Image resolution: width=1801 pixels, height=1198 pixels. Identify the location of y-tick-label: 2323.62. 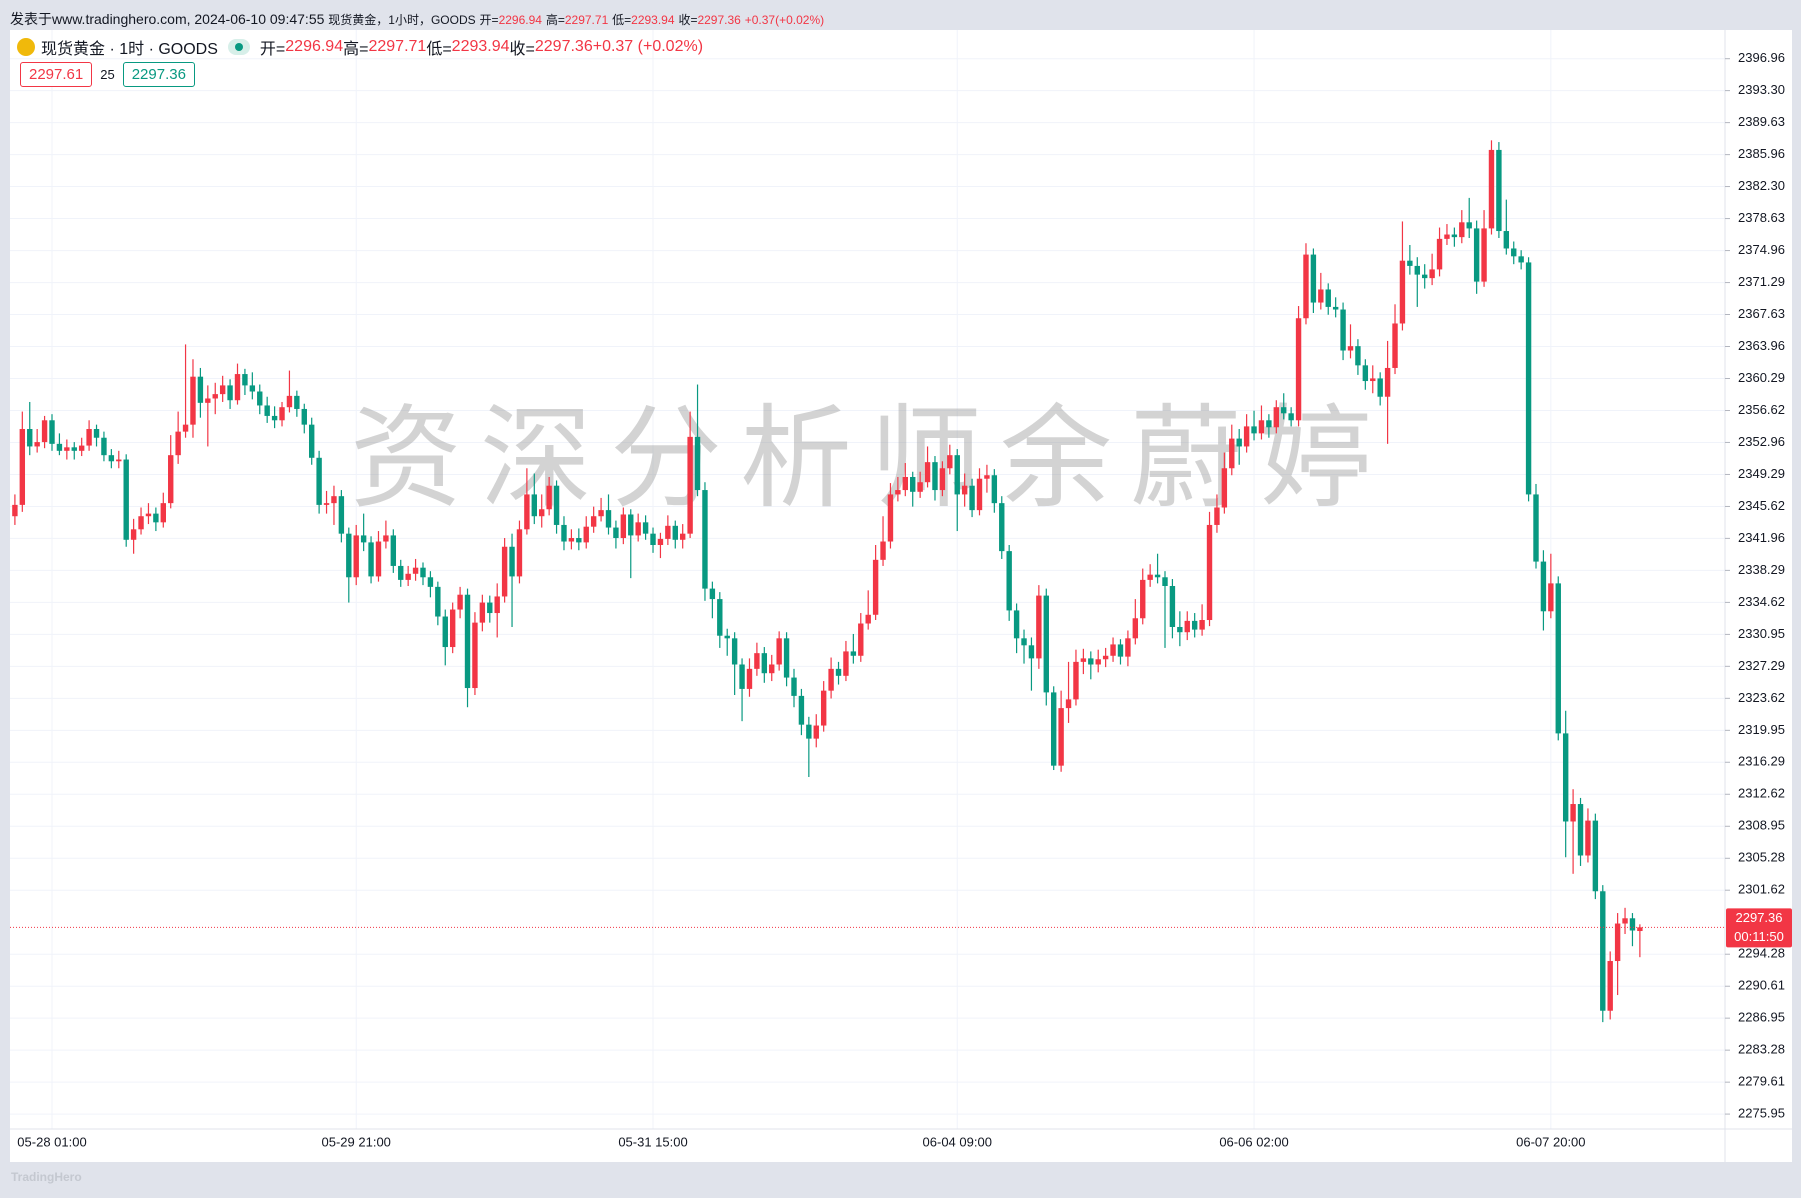
(1761, 697).